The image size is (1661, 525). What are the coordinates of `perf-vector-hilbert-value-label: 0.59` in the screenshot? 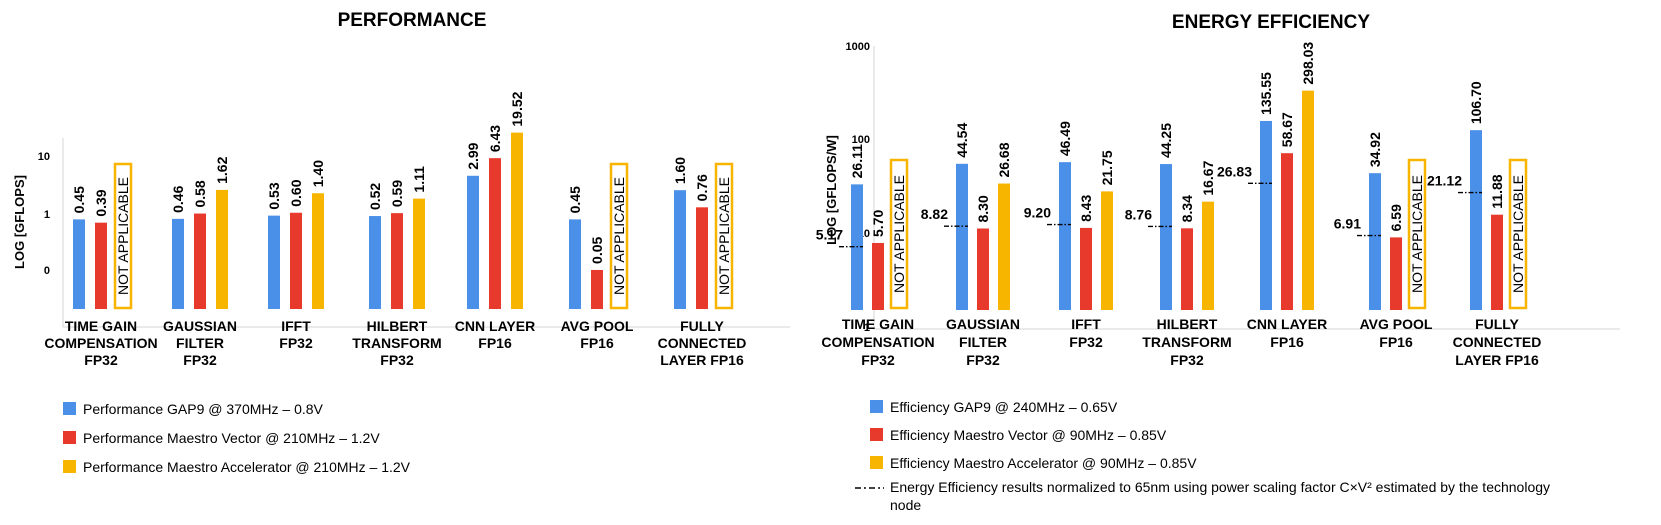 It's located at (397, 193).